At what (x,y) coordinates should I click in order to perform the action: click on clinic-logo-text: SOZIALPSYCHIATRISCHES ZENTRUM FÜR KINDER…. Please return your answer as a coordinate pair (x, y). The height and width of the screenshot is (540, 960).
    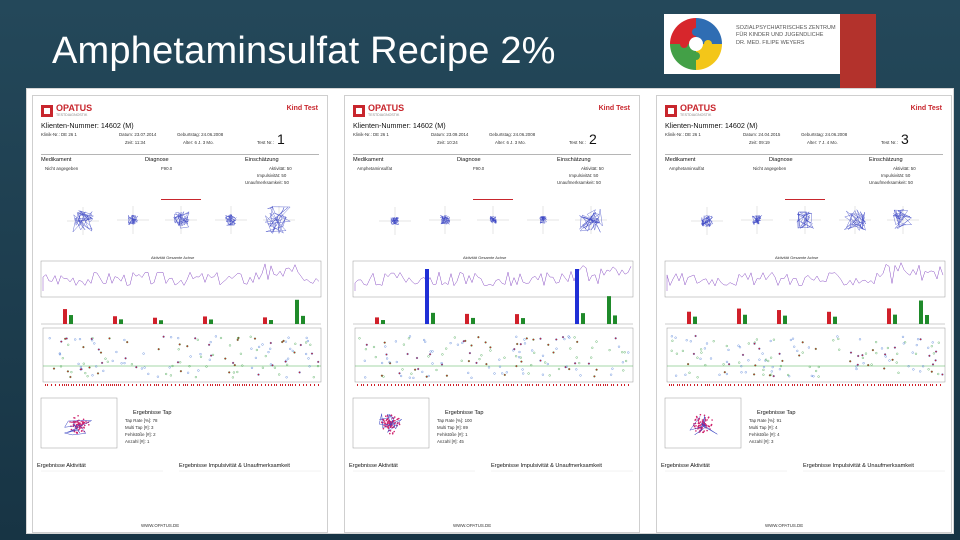
    Looking at the image, I should click on (786, 35).